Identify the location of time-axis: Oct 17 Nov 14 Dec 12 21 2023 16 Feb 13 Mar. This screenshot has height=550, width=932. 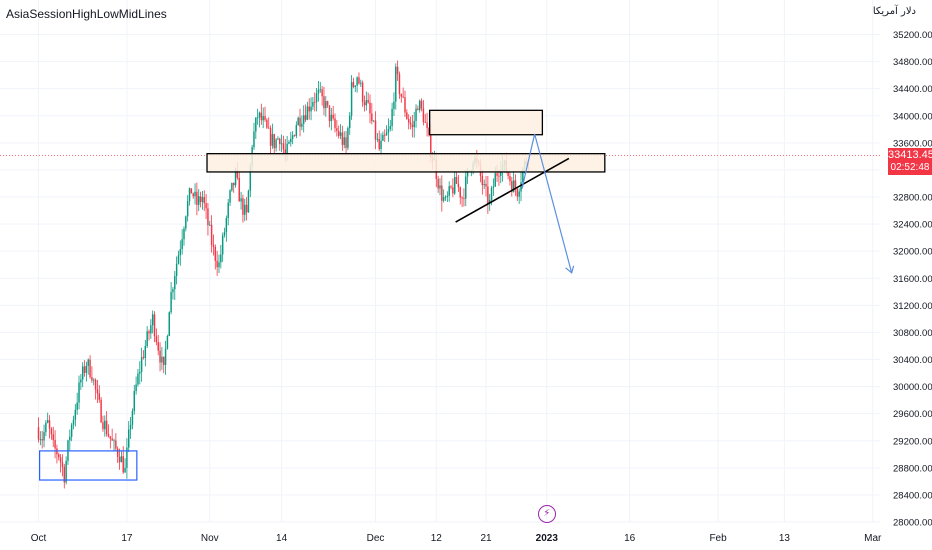
(456, 538).